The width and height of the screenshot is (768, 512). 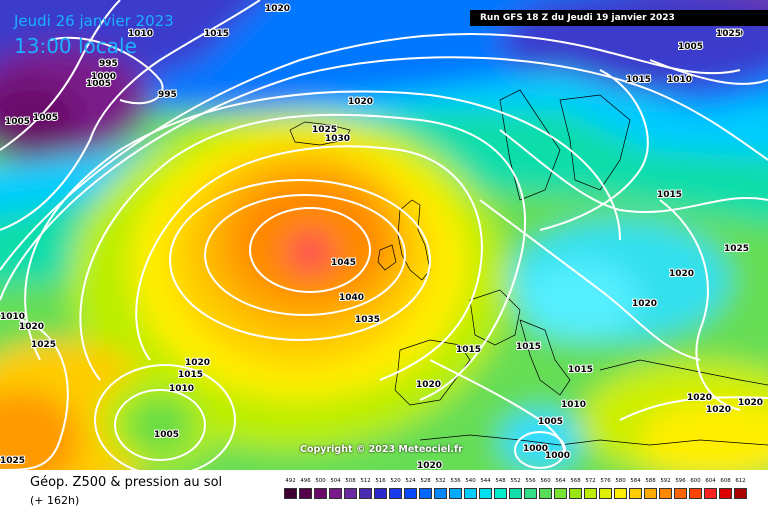 I want to click on scale-label: 512, so click(x=365, y=481).